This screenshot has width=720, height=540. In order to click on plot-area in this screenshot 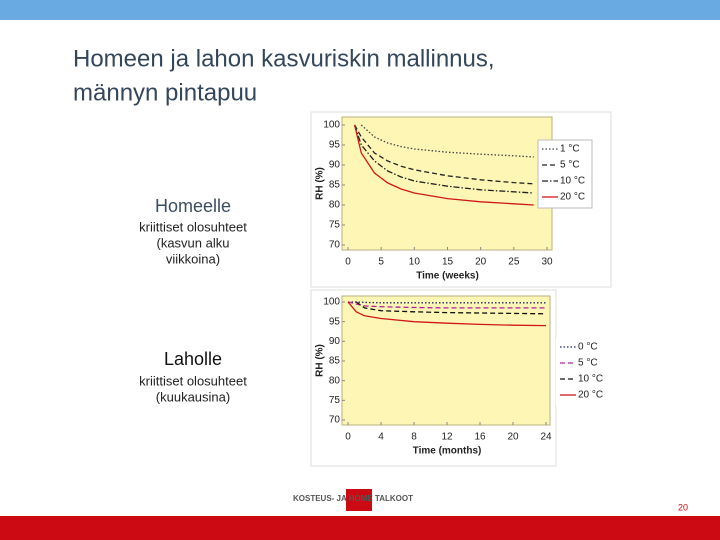, I will do `click(446, 360)`.